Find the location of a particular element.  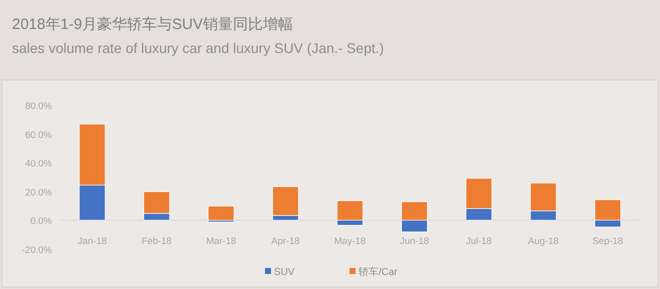

x-tick-label: Apr-18 is located at coordinates (285, 242).